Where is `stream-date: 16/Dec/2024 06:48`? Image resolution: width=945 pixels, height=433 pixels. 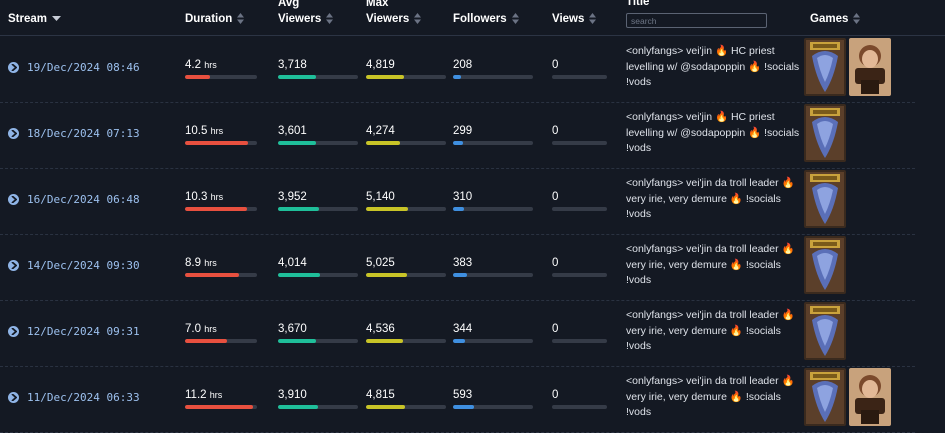 stream-date: 16/Dec/2024 06:48 is located at coordinates (83, 199).